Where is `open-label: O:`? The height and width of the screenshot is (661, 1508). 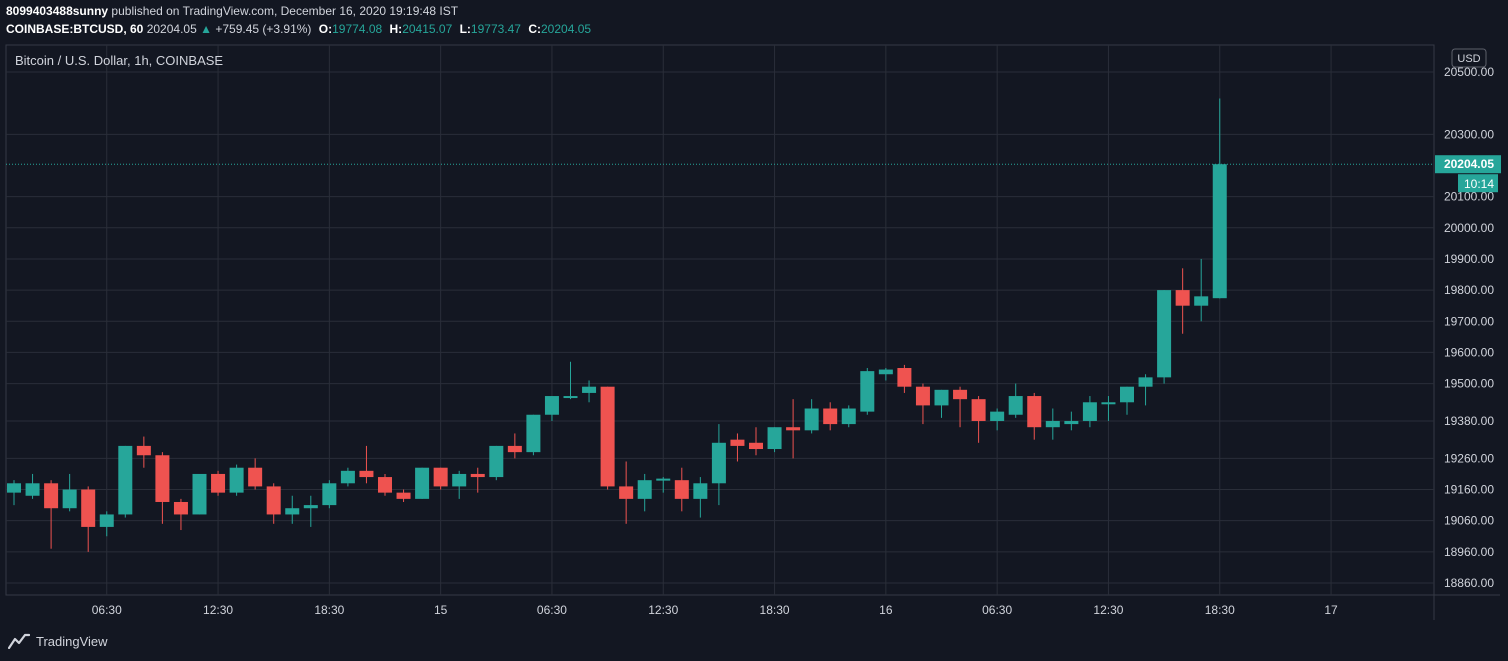
open-label: O: is located at coordinates (325, 29).